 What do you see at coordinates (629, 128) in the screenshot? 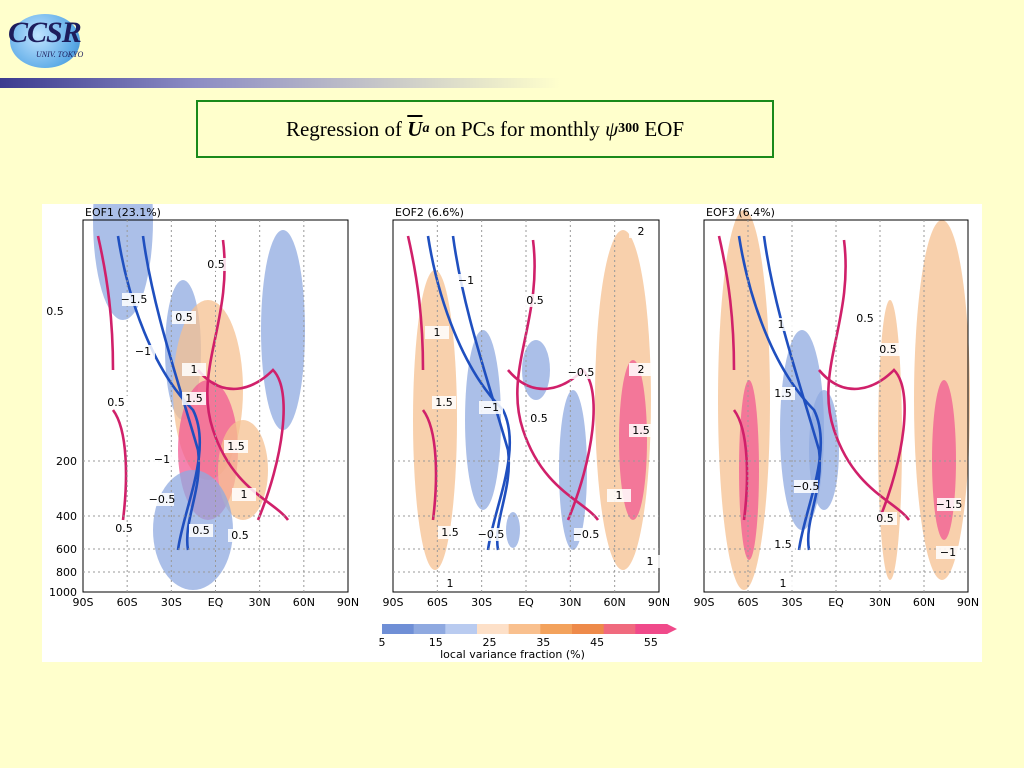
I see `title-psi-sub: 300` at bounding box center [629, 128].